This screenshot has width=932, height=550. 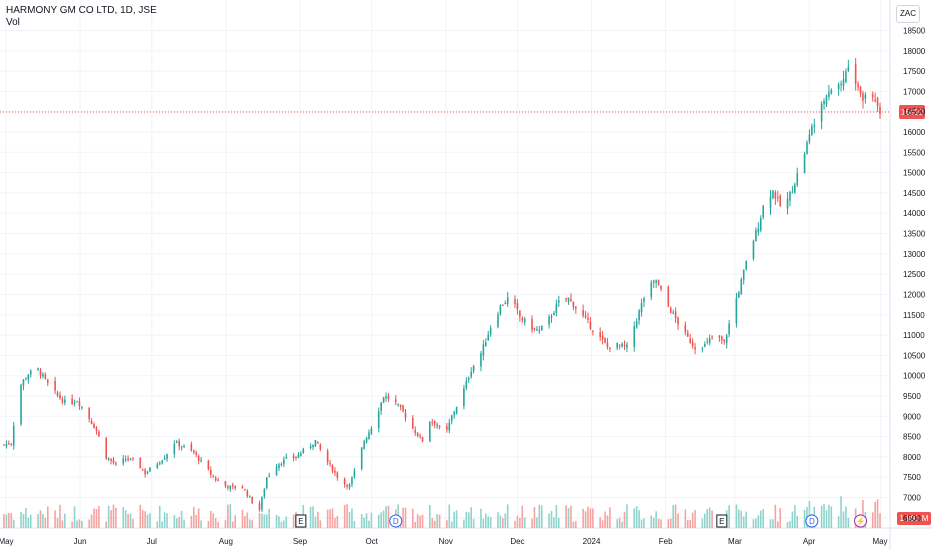 I want to click on last-volume-label: 1.891 M, so click(x=914, y=518).